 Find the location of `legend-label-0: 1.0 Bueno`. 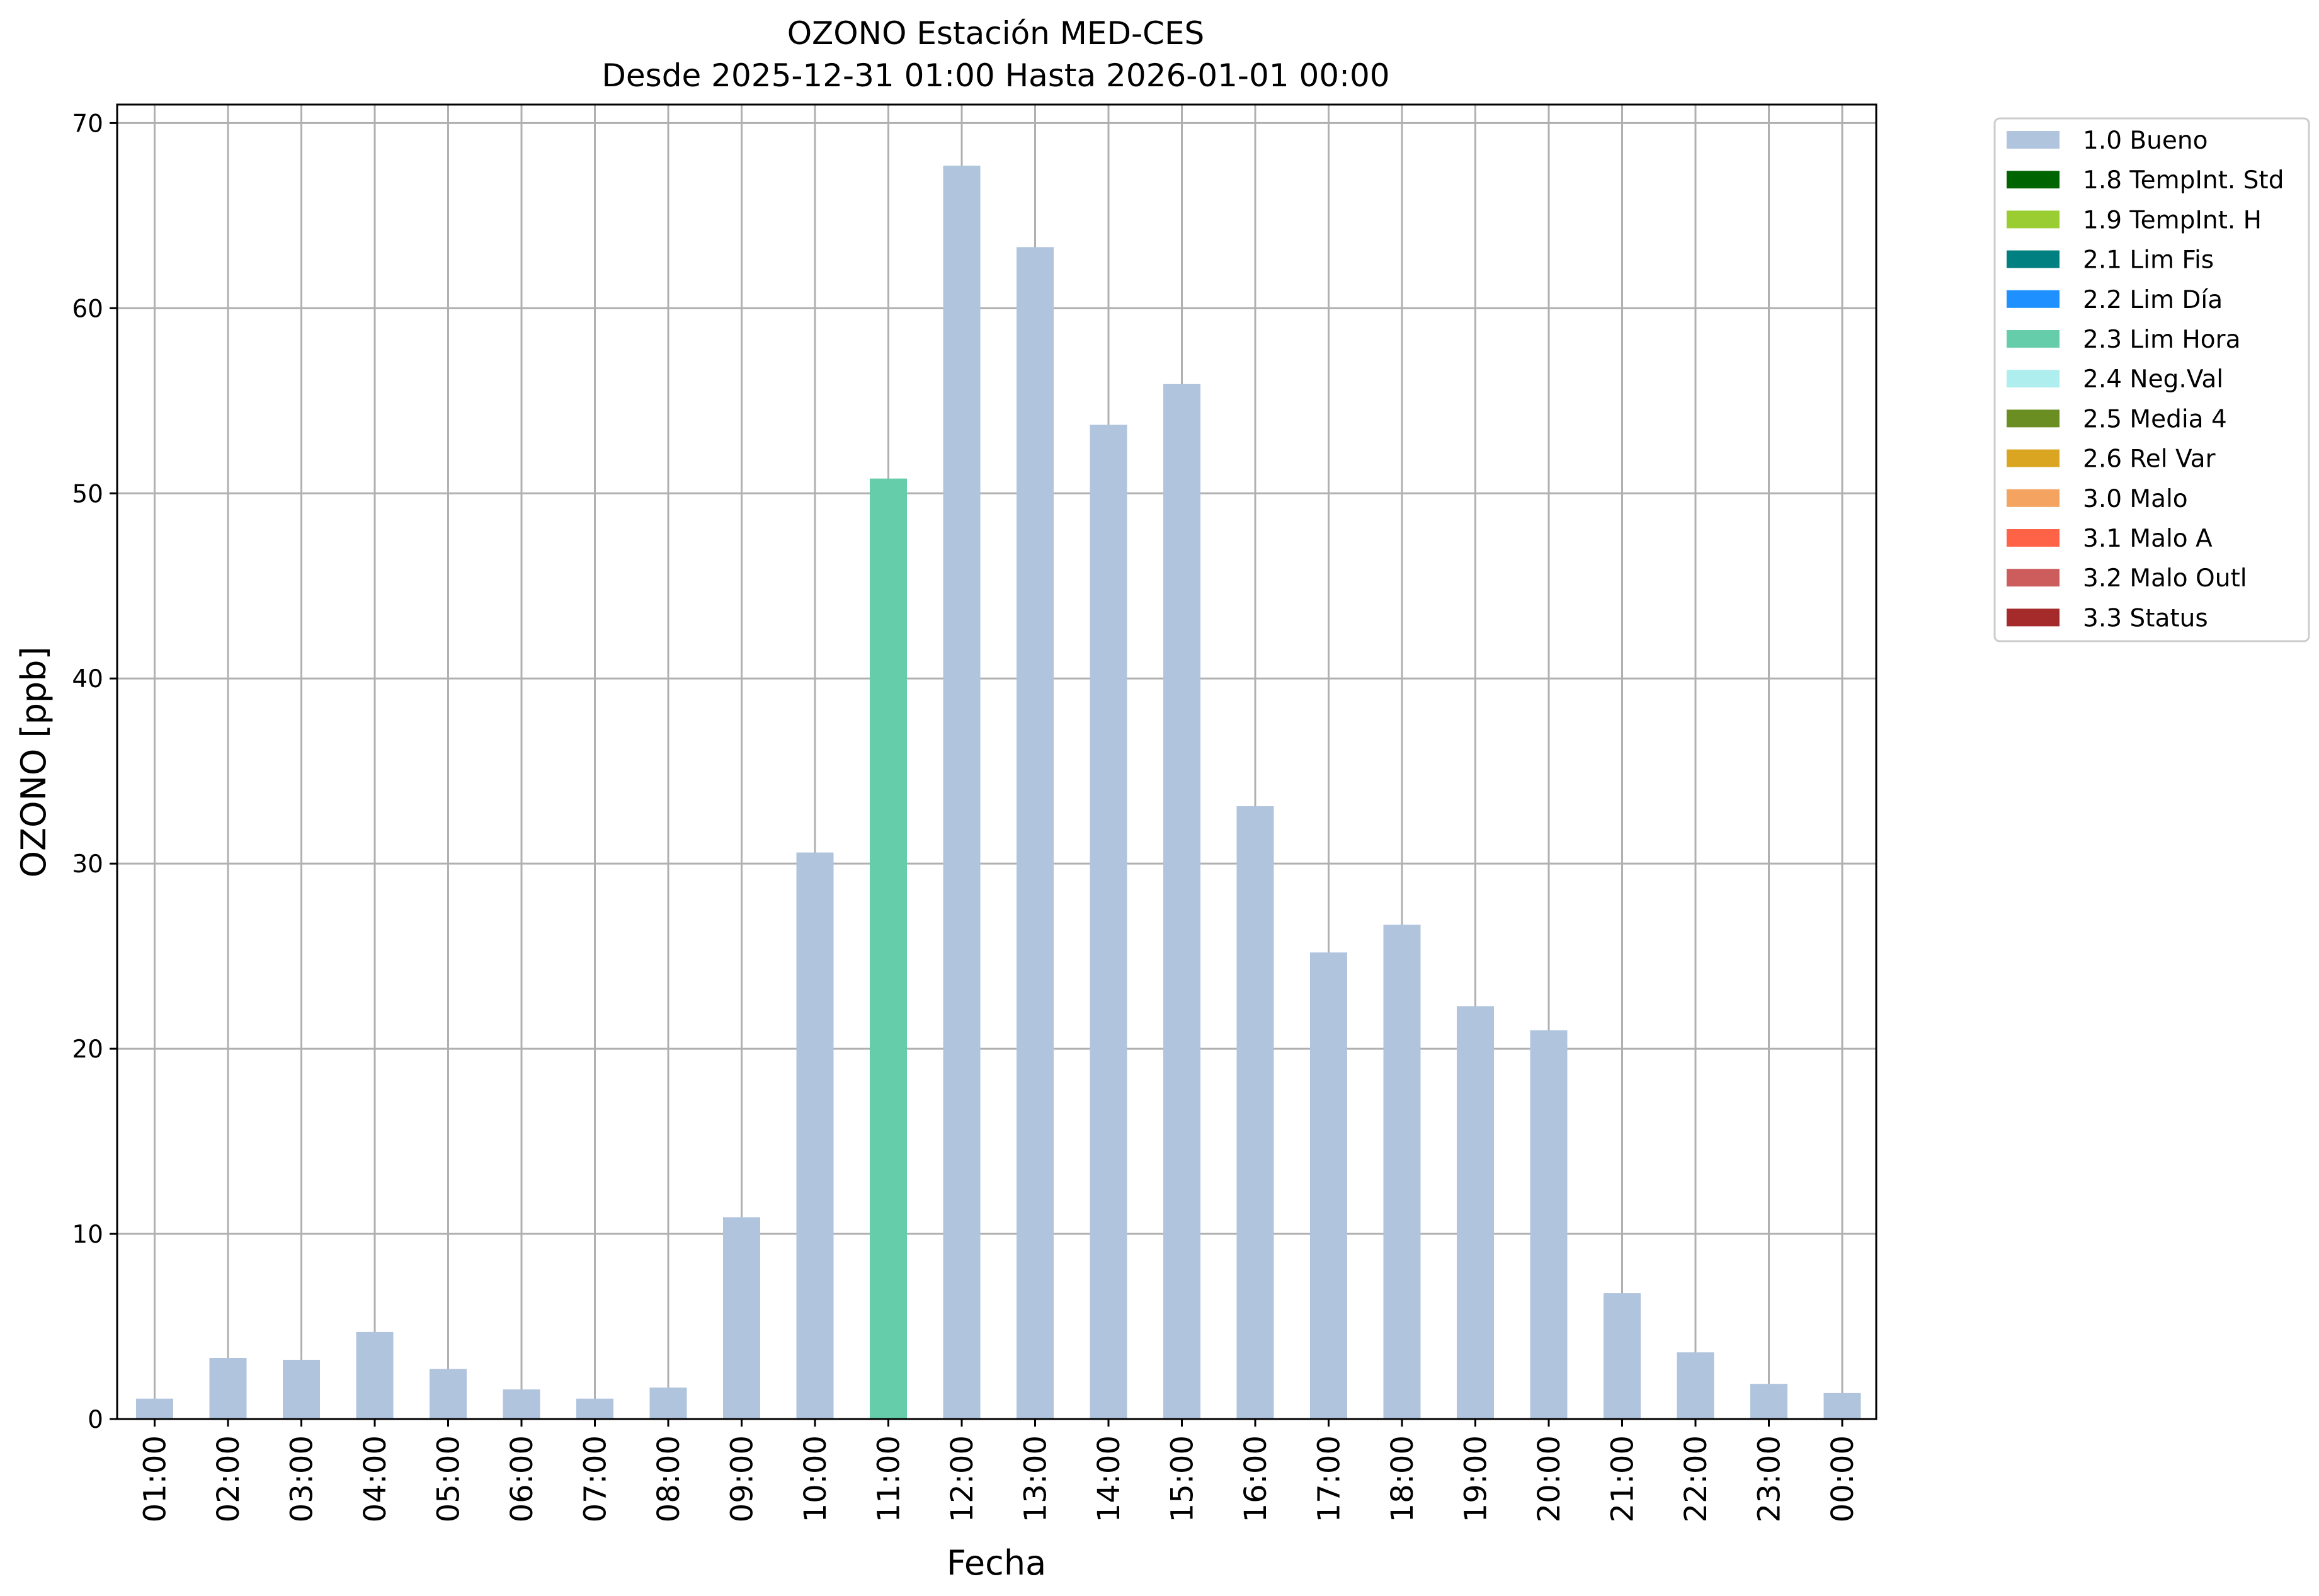

legend-label-0: 1.0 Bueno is located at coordinates (2145, 141).